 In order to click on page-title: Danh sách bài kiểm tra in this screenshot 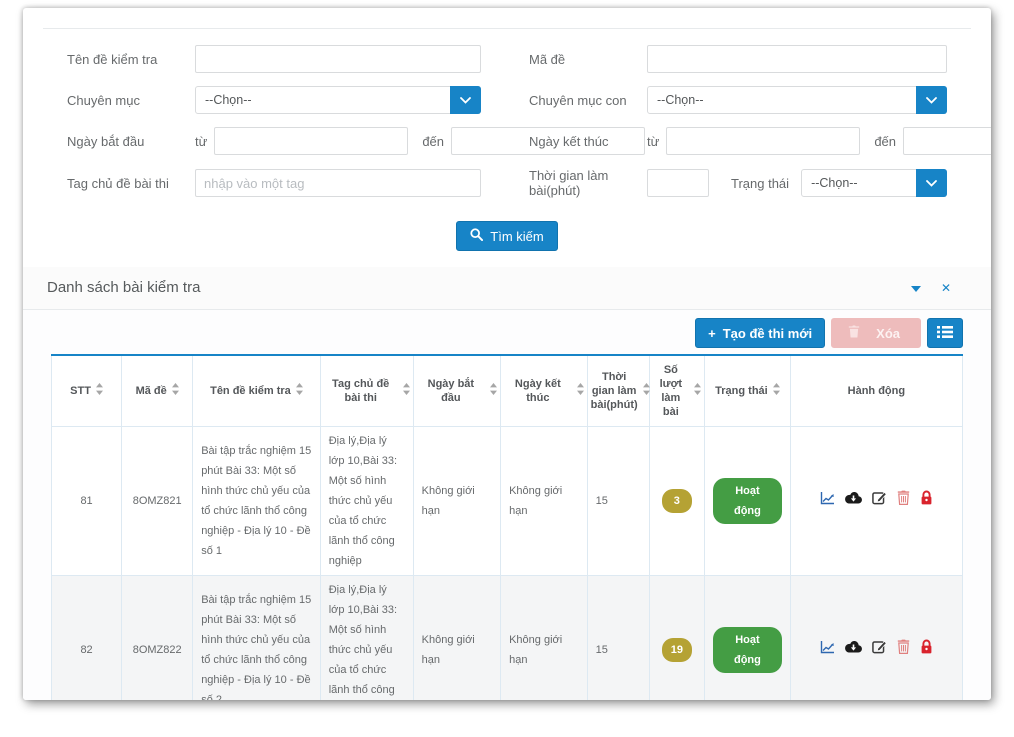, I will do `click(124, 287)`.